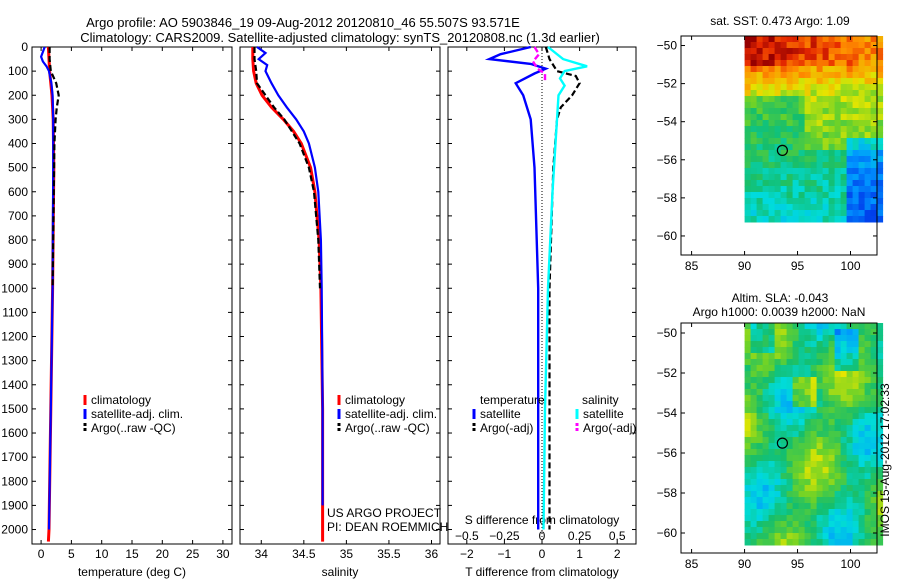 The image size is (900, 580). What do you see at coordinates (137, 414) in the screenshot?
I see `legend-label: satellite-adj. clim.` at bounding box center [137, 414].